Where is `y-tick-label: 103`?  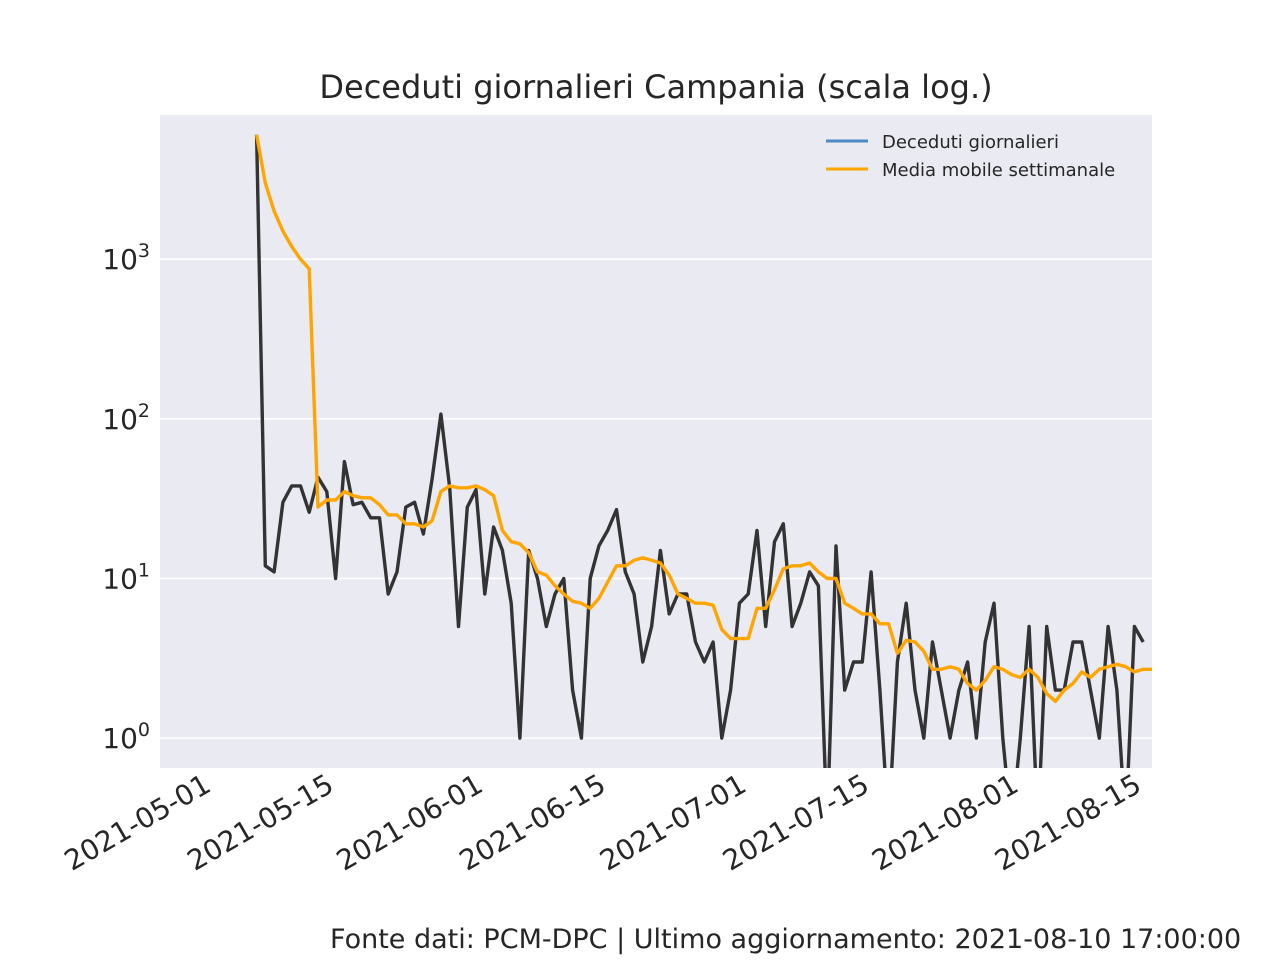 y-tick-label: 103 is located at coordinates (126, 258).